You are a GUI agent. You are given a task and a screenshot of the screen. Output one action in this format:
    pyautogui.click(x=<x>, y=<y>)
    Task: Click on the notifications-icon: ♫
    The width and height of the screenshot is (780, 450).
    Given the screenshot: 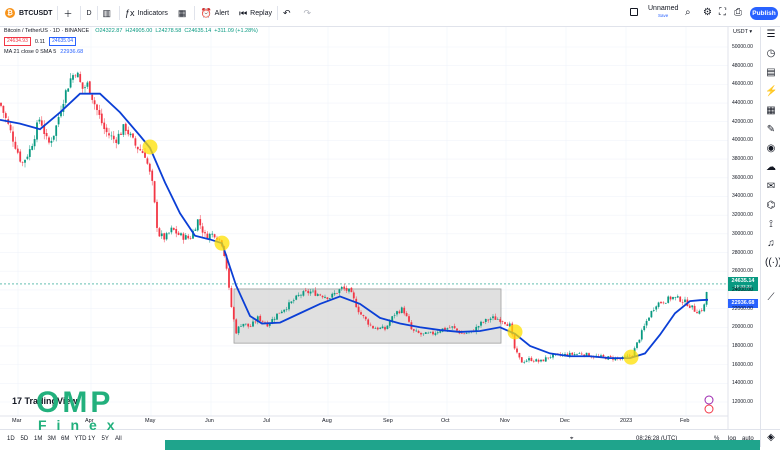 What is the action you would take?
    pyautogui.click(x=771, y=243)
    